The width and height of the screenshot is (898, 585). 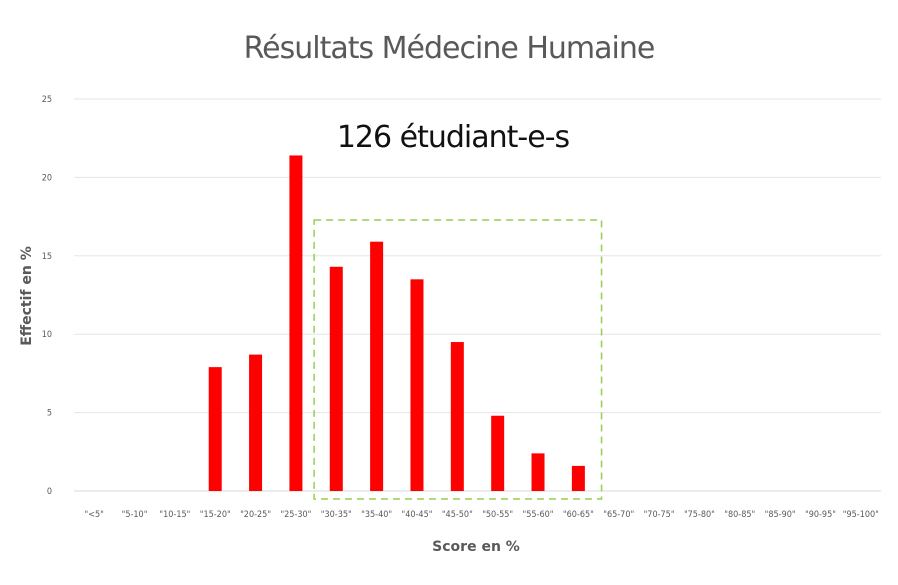 What do you see at coordinates (618, 515) in the screenshot?
I see `x-tick-label: "65-70"` at bounding box center [618, 515].